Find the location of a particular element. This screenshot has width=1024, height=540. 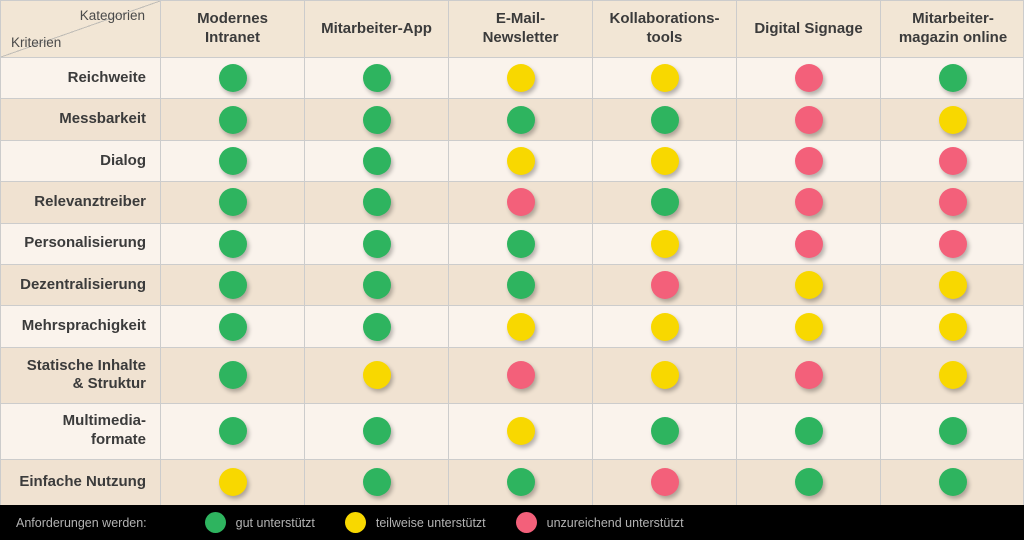

column-header: Mitarbeiter- magazin online is located at coordinates (952, 29).